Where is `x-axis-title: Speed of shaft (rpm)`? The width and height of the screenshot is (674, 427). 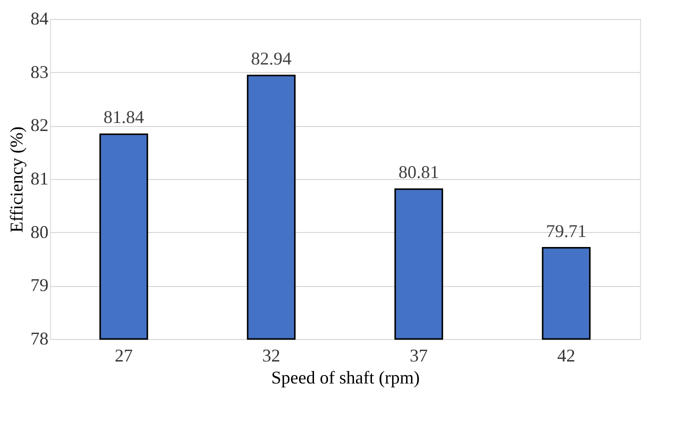 x-axis-title: Speed of shaft (rpm) is located at coordinates (345, 378).